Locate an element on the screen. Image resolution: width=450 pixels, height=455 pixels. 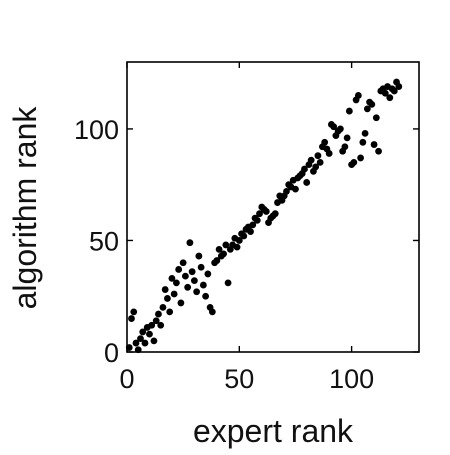
y-axis-label: algorithm rank is located at coordinates (25, 208).